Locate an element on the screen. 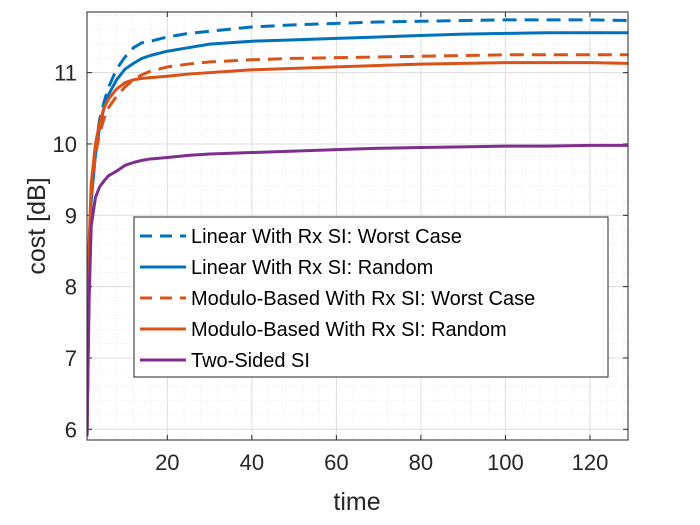 The height and width of the screenshot is (525, 700). y-tick-label: 11 is located at coordinates (65, 73).